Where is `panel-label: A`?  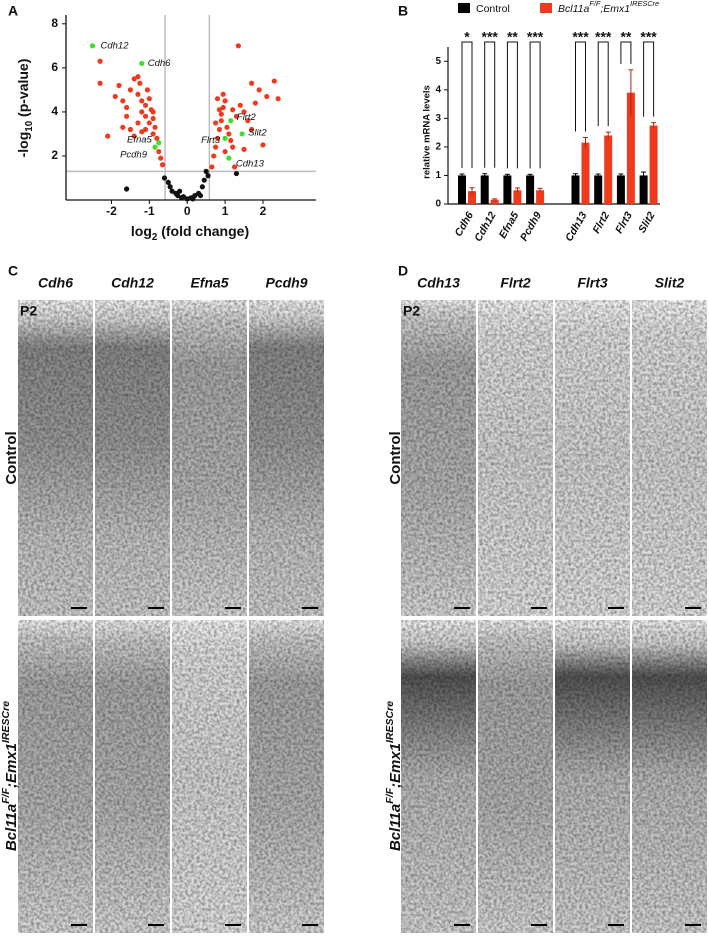
panel-label: A is located at coordinates (13, 11).